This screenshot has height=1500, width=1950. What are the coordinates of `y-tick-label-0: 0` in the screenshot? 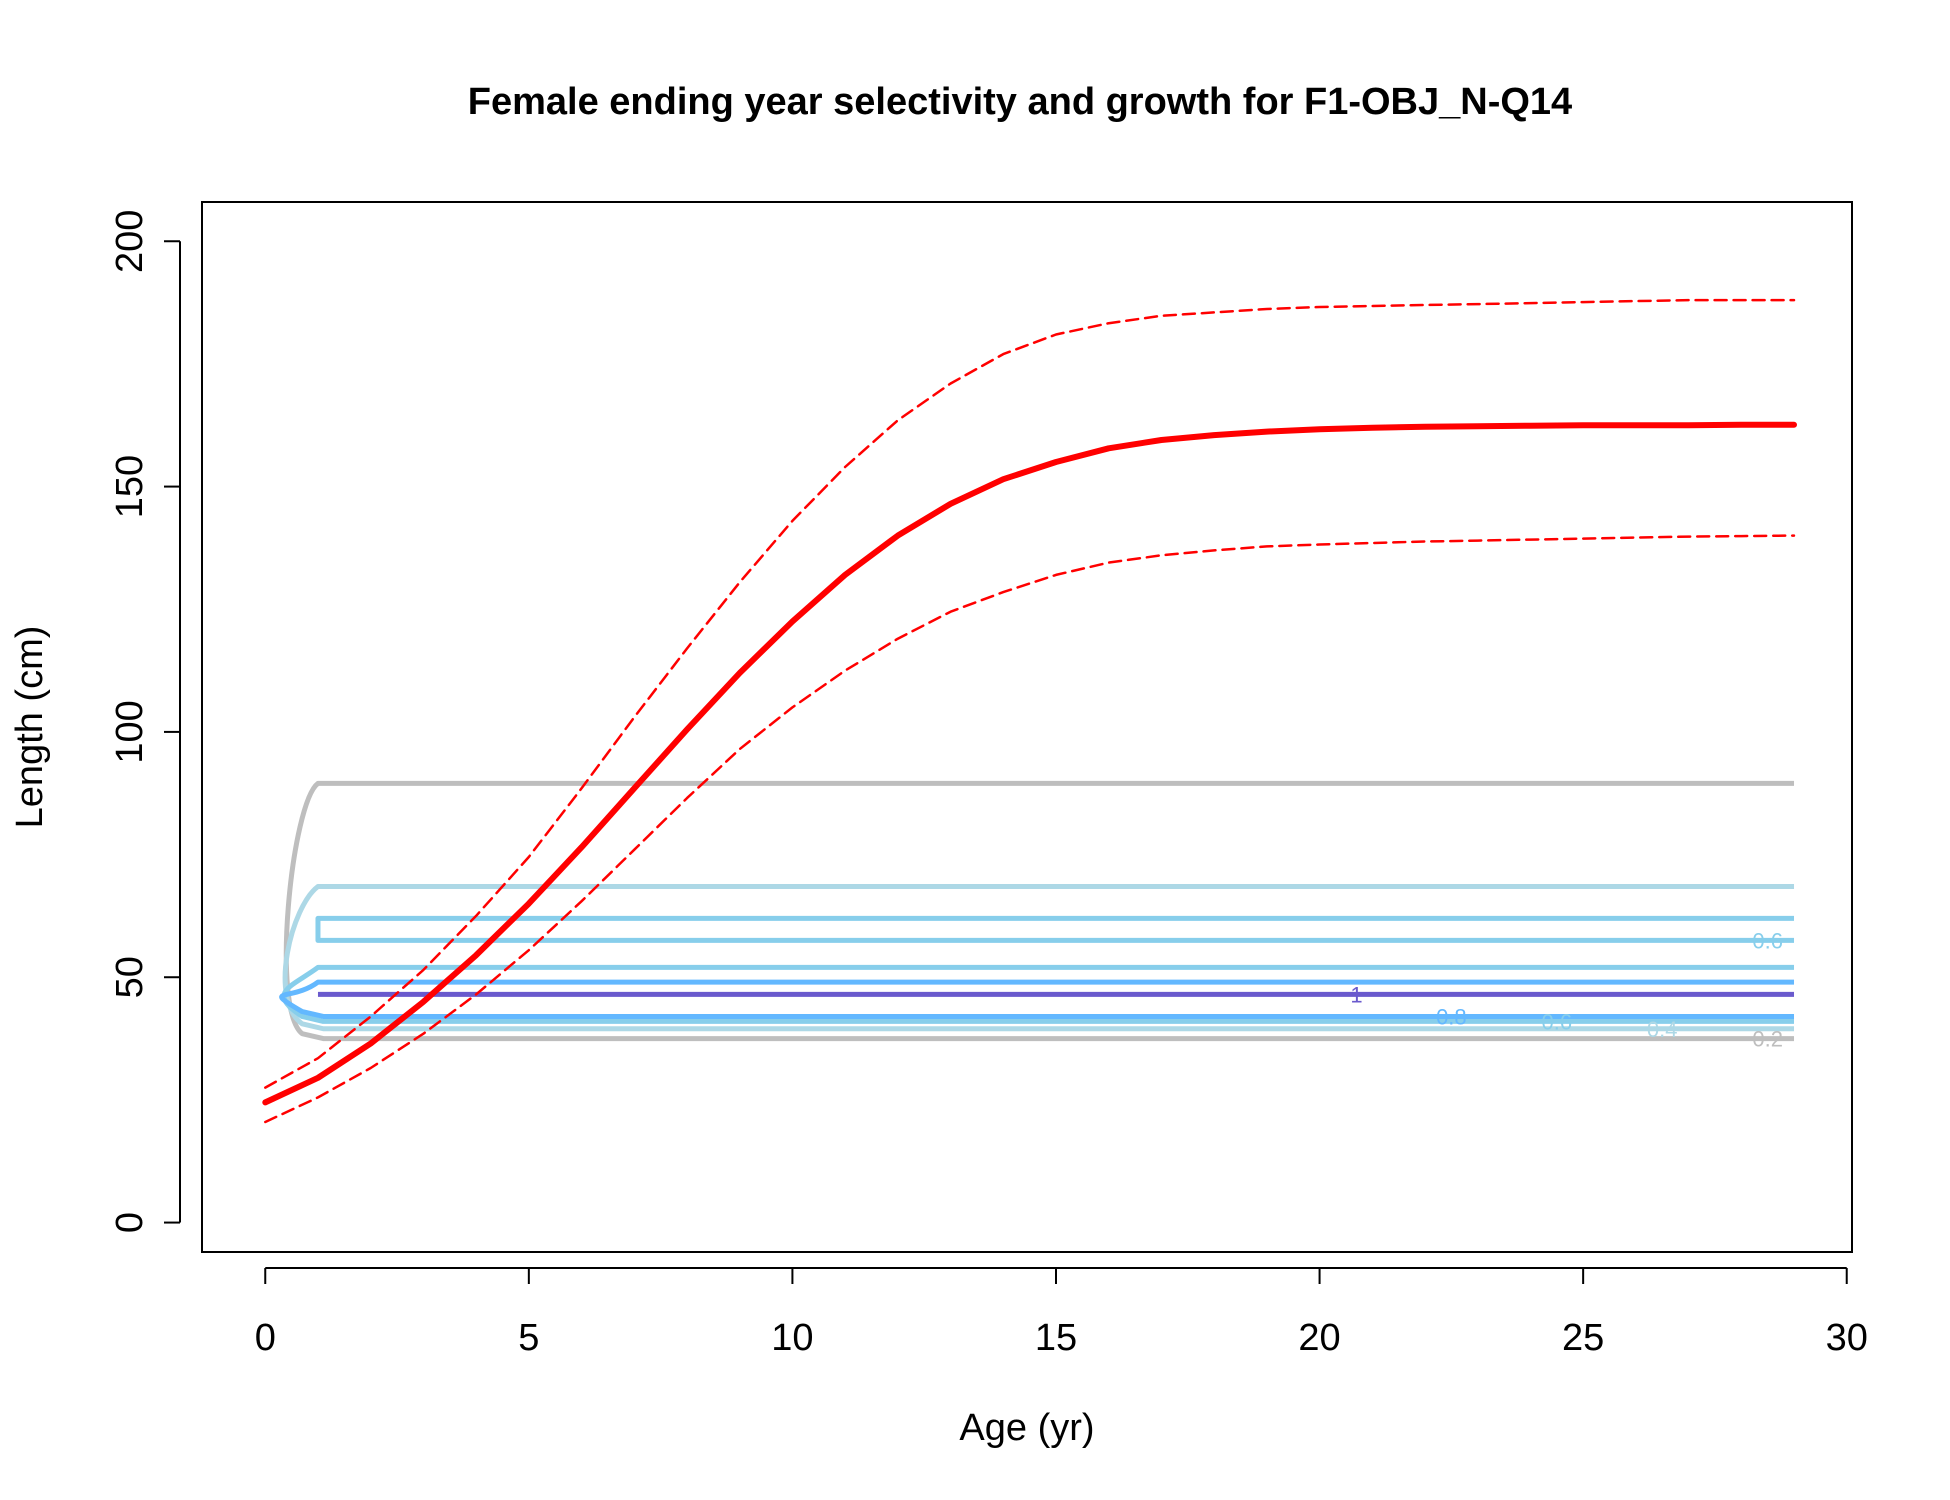 It's located at (130, 1222).